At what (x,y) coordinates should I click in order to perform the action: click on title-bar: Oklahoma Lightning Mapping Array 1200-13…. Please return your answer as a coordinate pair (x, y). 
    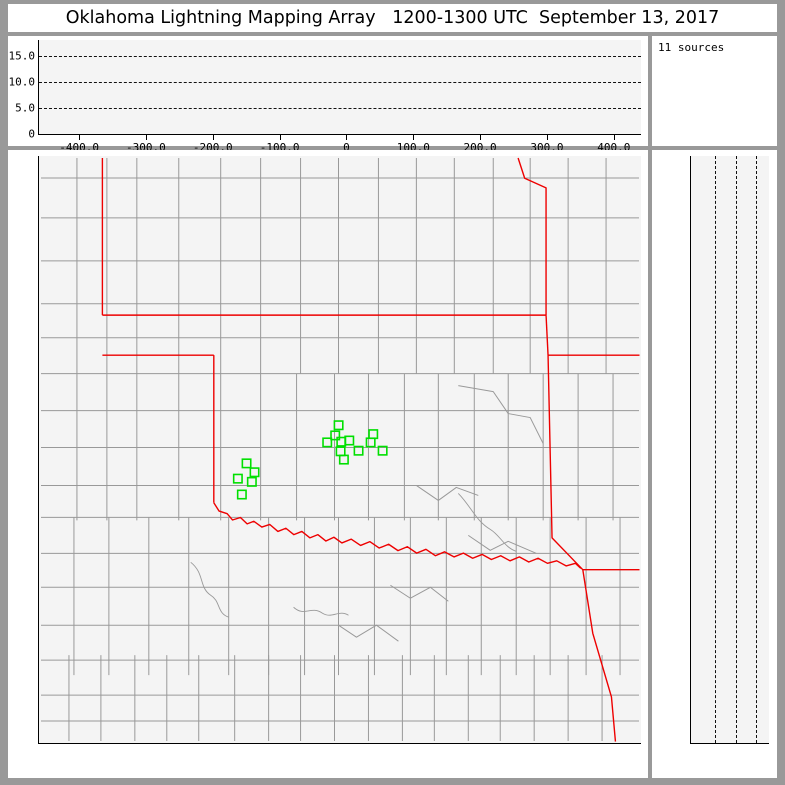
    Looking at the image, I should click on (392, 18).